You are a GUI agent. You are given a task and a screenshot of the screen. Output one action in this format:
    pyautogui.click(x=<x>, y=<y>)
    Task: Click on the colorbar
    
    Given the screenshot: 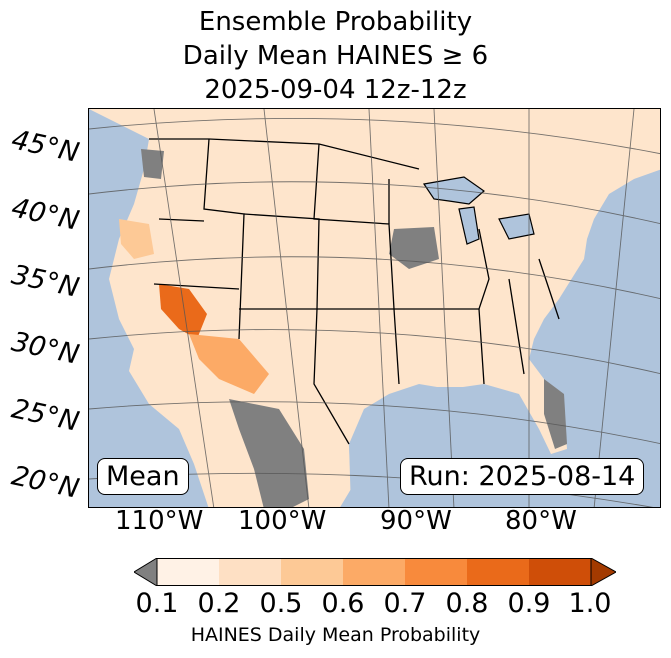 What is the action you would take?
    pyautogui.click(x=375, y=572)
    